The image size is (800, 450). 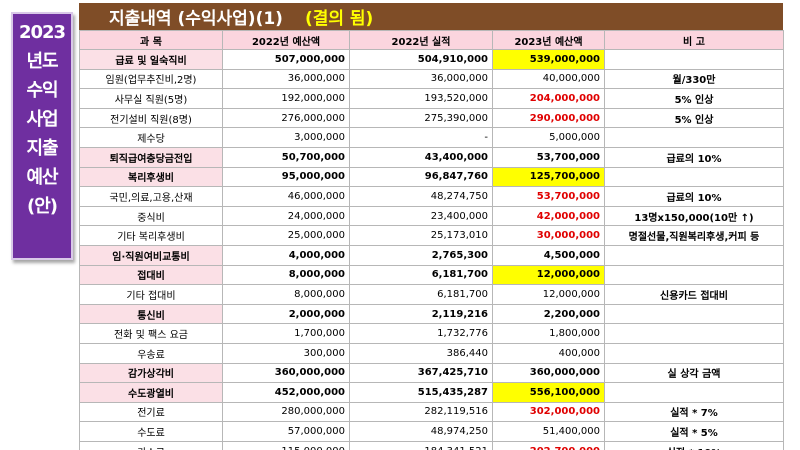 I want to click on table-row-category: 임·직원여비교통비 4,000,000 2,765,300 4,500,000, so click(x=431, y=255).